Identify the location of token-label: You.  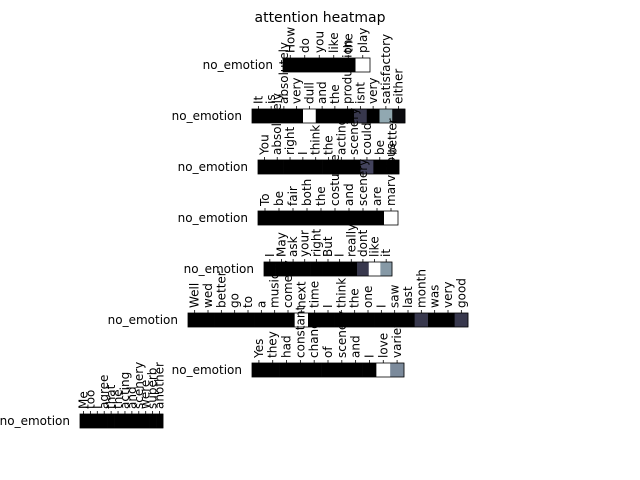
(264, 145).